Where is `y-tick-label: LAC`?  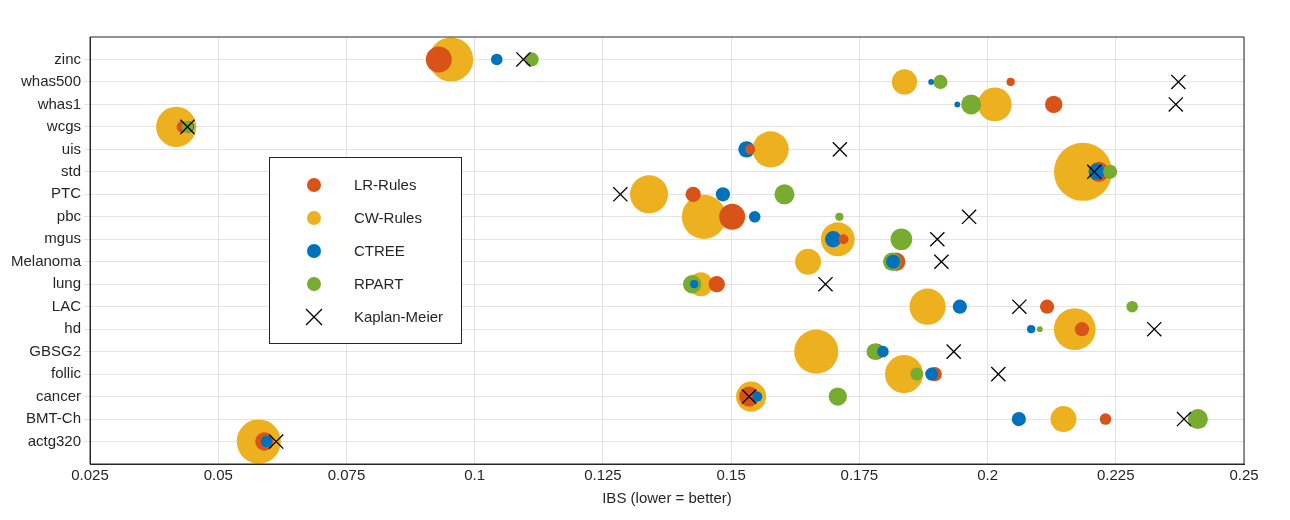
y-tick-label: LAC is located at coordinates (66, 305).